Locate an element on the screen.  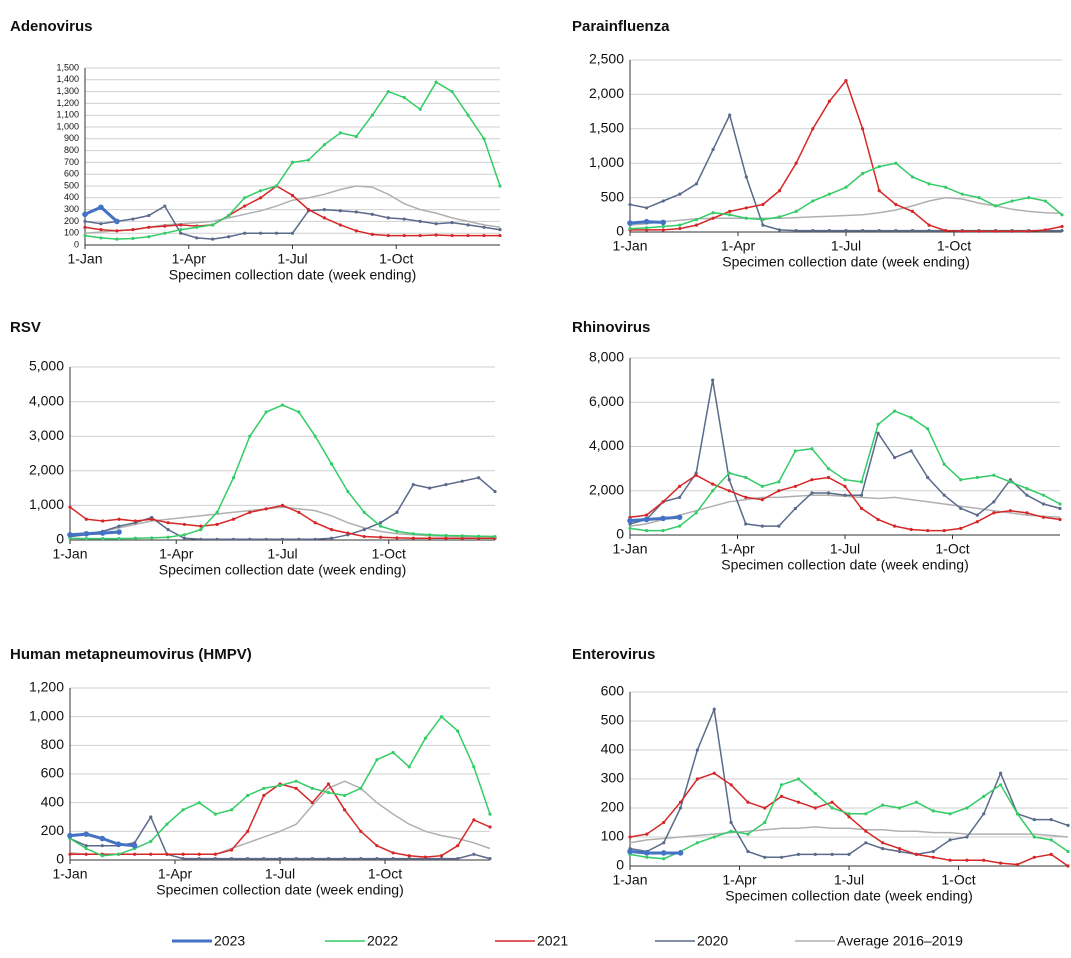
legend-label: 2021 is located at coordinates (552, 941).